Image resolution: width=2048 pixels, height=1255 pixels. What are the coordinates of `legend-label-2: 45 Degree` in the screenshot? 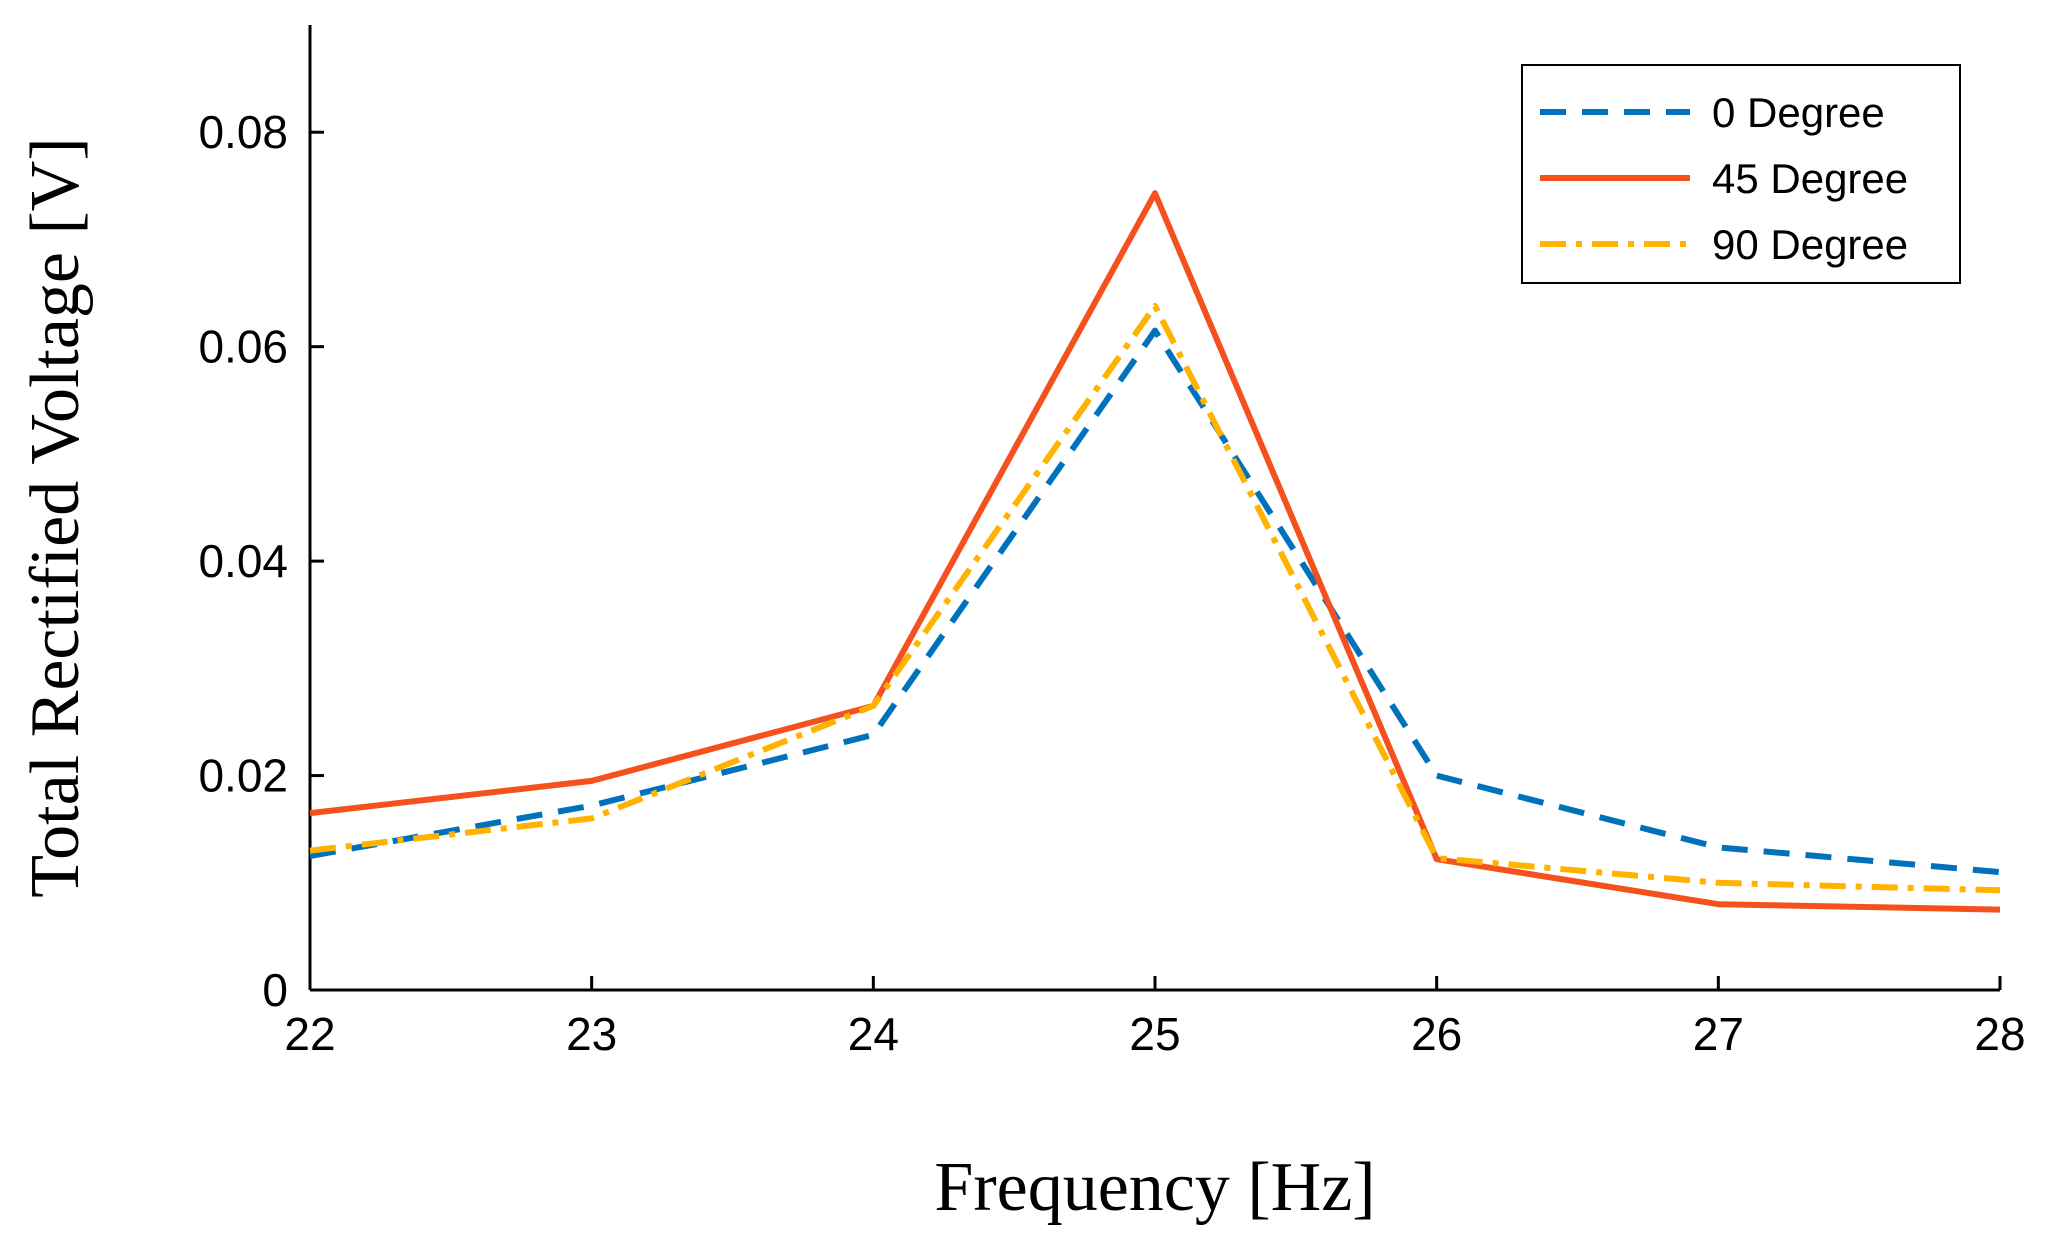 It's located at (1810, 178).